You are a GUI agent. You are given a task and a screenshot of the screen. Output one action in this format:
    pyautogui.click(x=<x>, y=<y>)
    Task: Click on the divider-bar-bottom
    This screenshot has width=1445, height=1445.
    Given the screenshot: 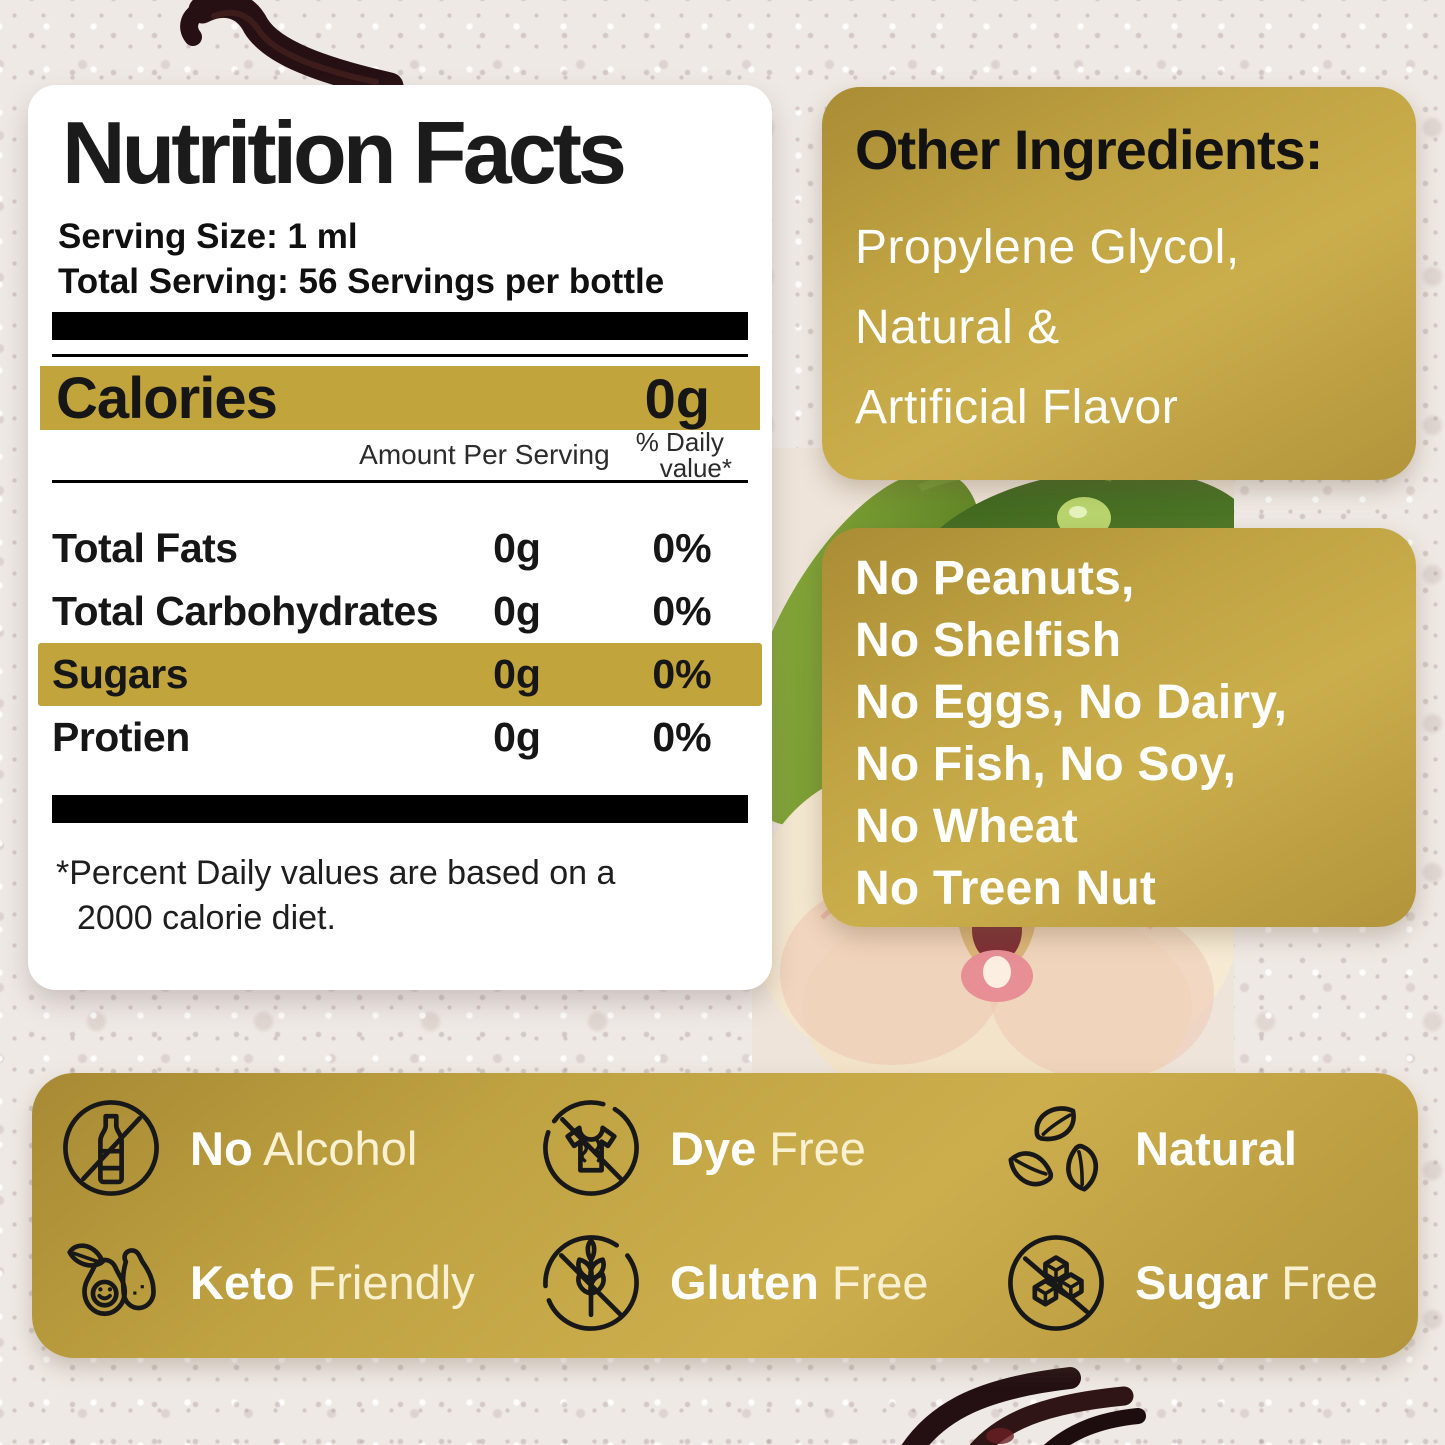 What is the action you would take?
    pyautogui.click(x=400, y=809)
    